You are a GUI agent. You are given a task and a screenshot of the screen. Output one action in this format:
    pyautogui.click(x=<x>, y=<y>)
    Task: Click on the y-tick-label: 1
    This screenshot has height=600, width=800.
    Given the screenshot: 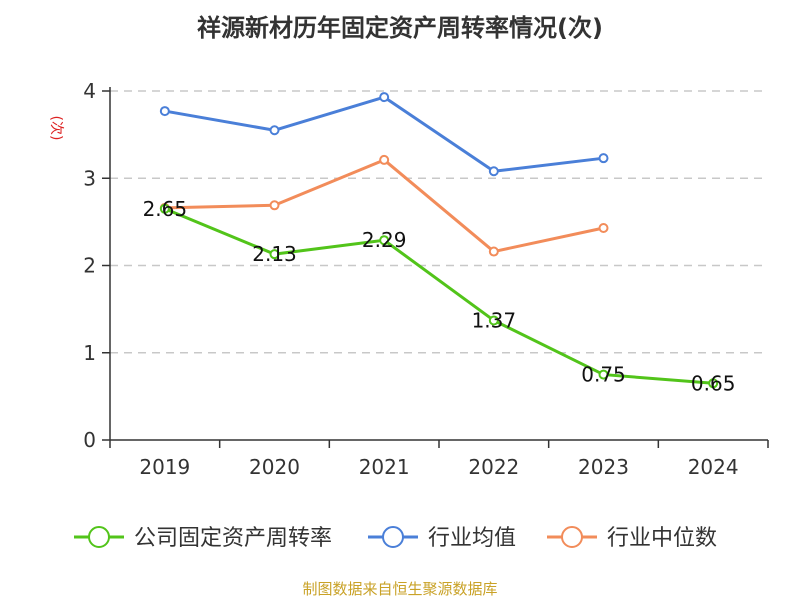 What is the action you would take?
    pyautogui.click(x=89, y=353)
    